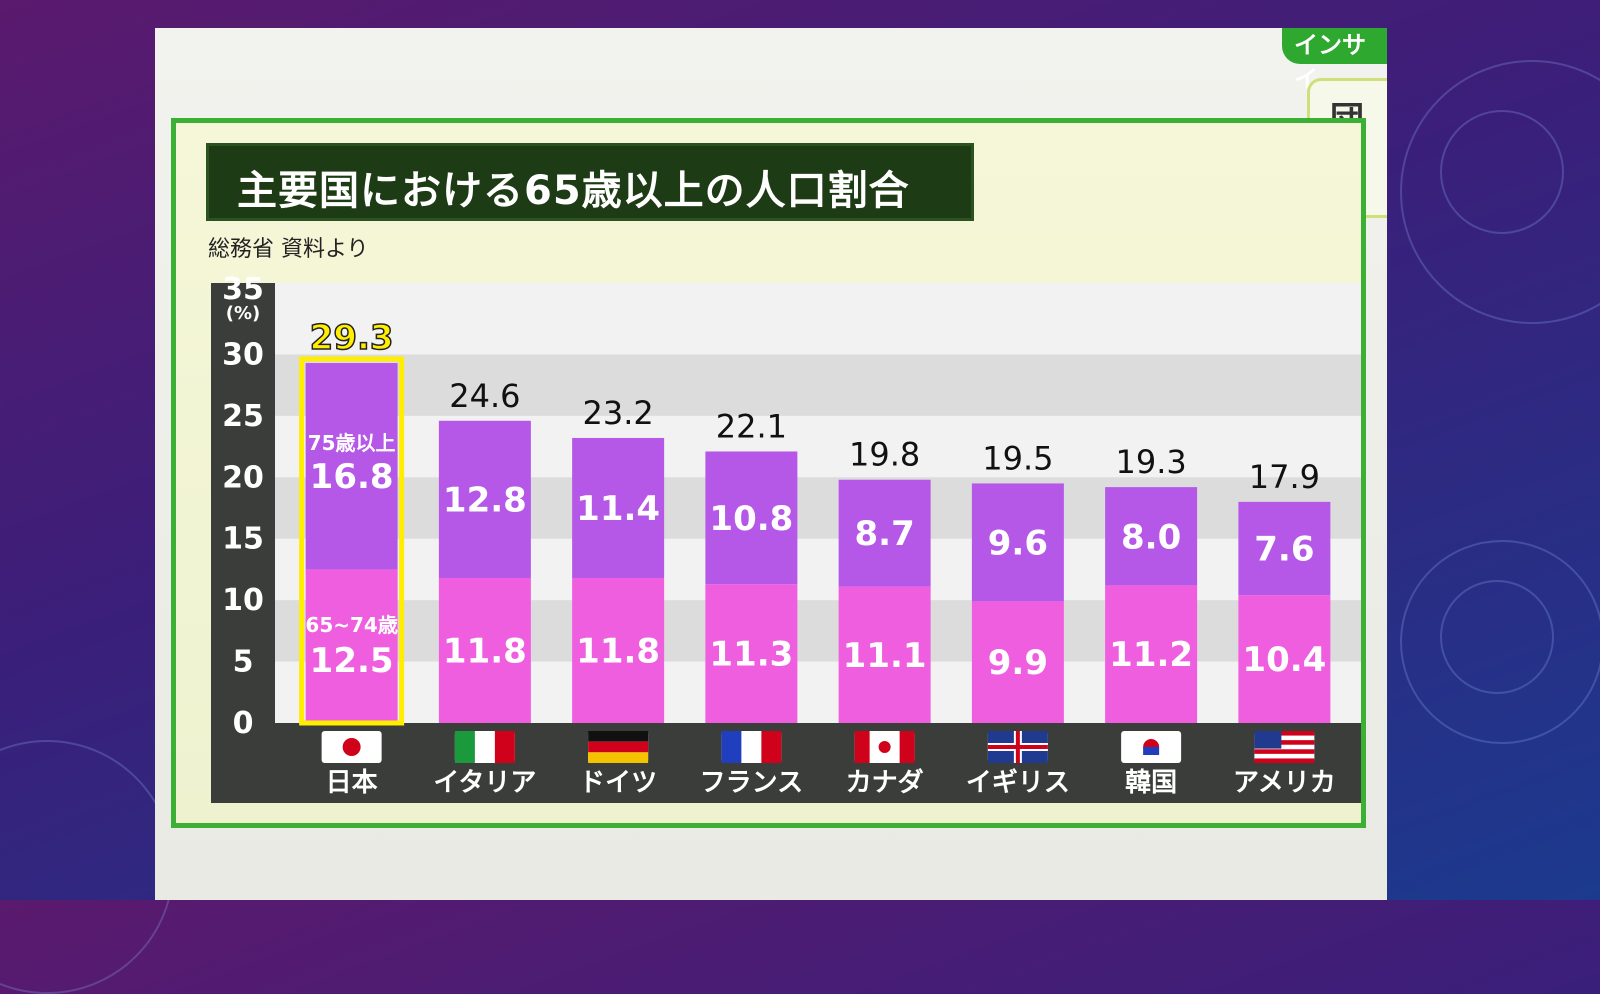 This screenshot has width=1600, height=994. I want to click on segment-value-label: 7.6, so click(1284, 550).